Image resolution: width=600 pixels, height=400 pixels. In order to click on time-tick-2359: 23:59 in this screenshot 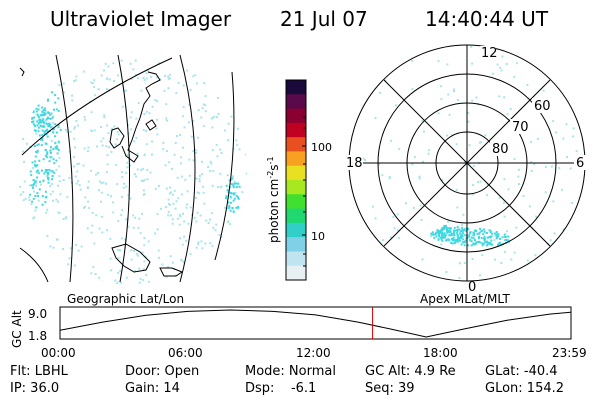, I will do `click(569, 353)`.